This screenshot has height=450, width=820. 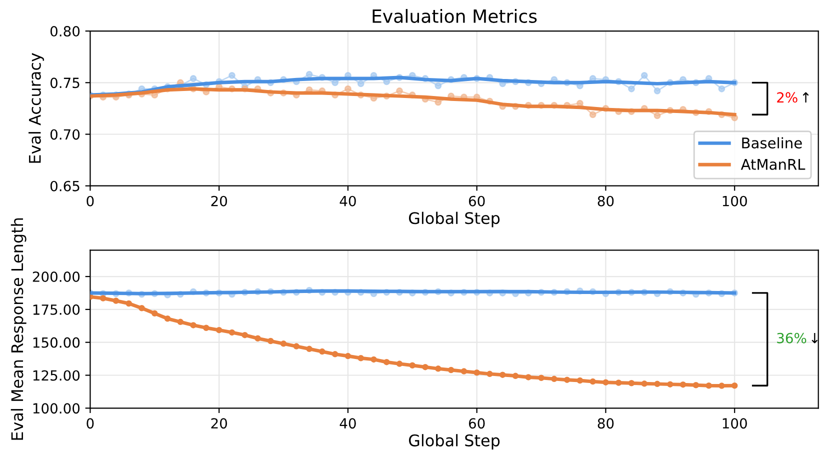 I want to click on chart-title: Evaluation Metrics, so click(x=454, y=15).